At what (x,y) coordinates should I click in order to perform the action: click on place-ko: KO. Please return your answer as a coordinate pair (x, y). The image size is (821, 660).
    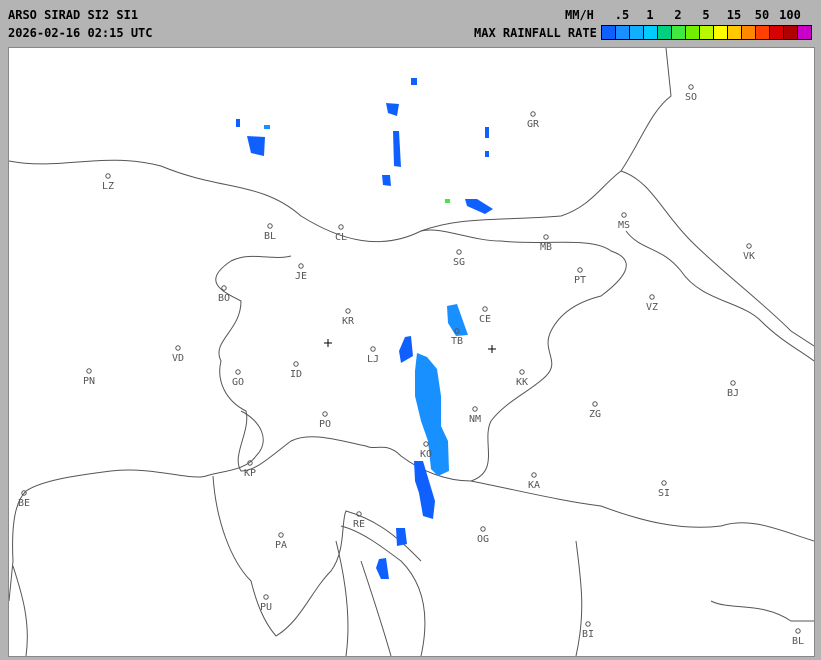
    Looking at the image, I should click on (426, 450).